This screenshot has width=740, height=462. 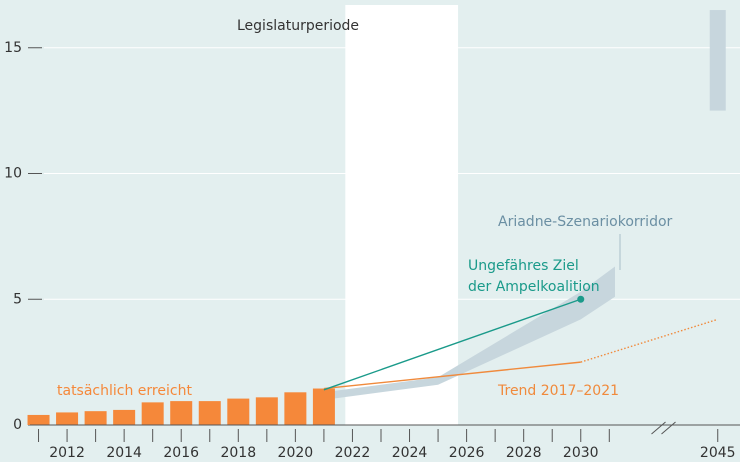 What do you see at coordinates (17, 425) in the screenshot?
I see `y-tick-label: 0` at bounding box center [17, 425].